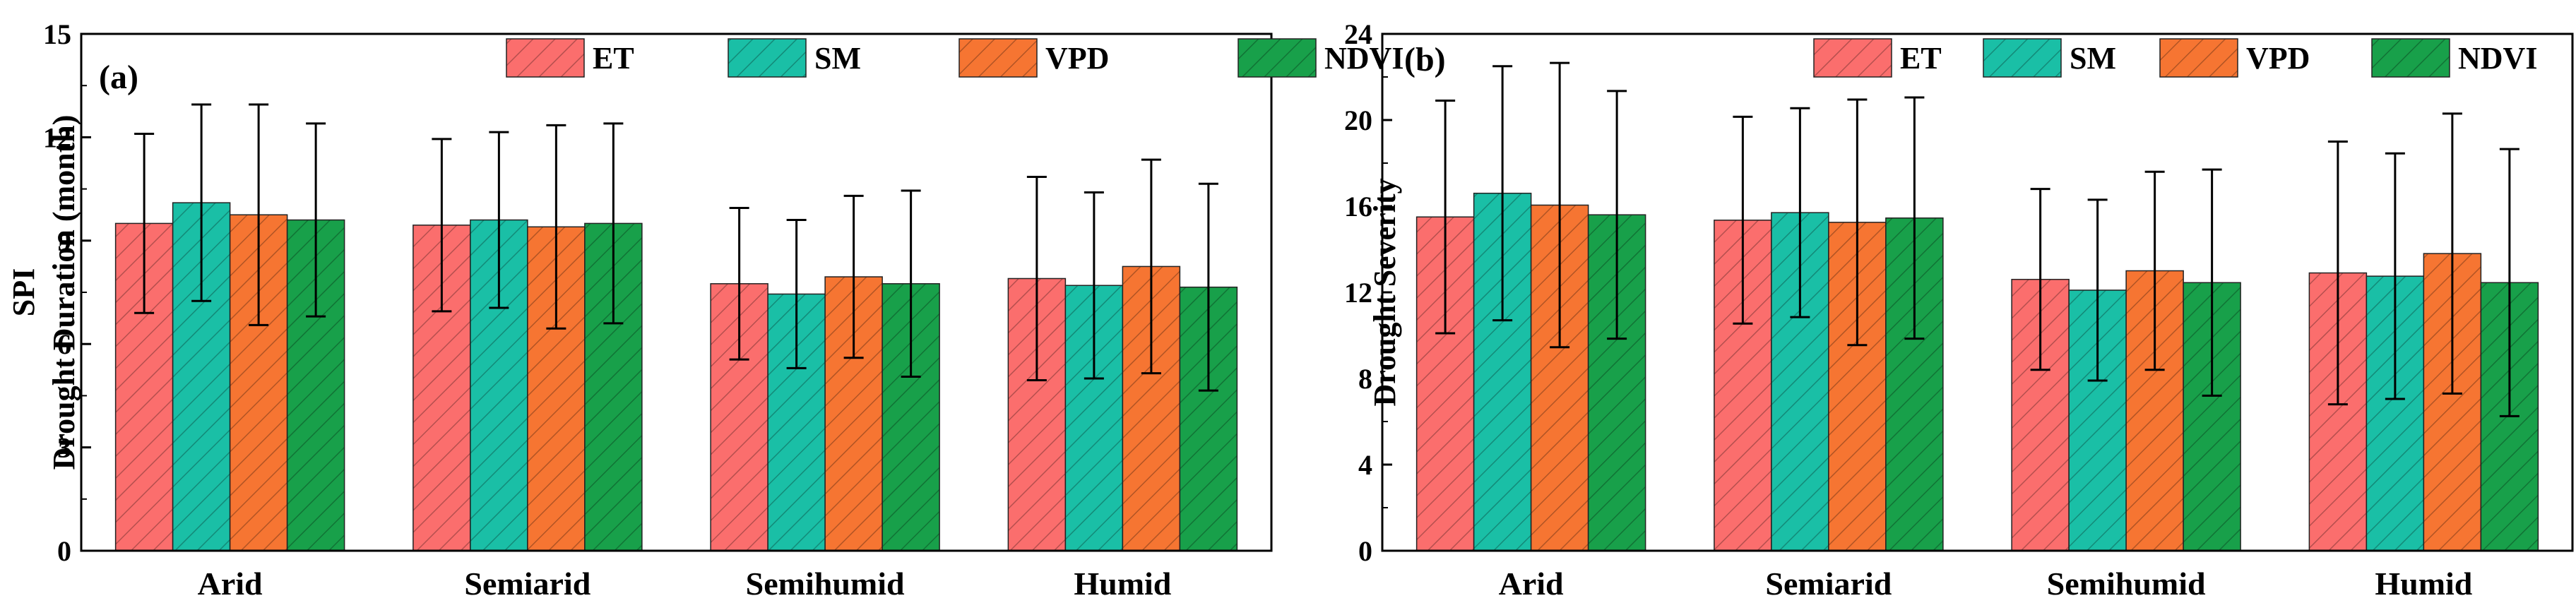 This screenshot has height=615, width=2576. Describe the element at coordinates (1425, 59) in the screenshot. I see `panel-label: (b)` at that location.